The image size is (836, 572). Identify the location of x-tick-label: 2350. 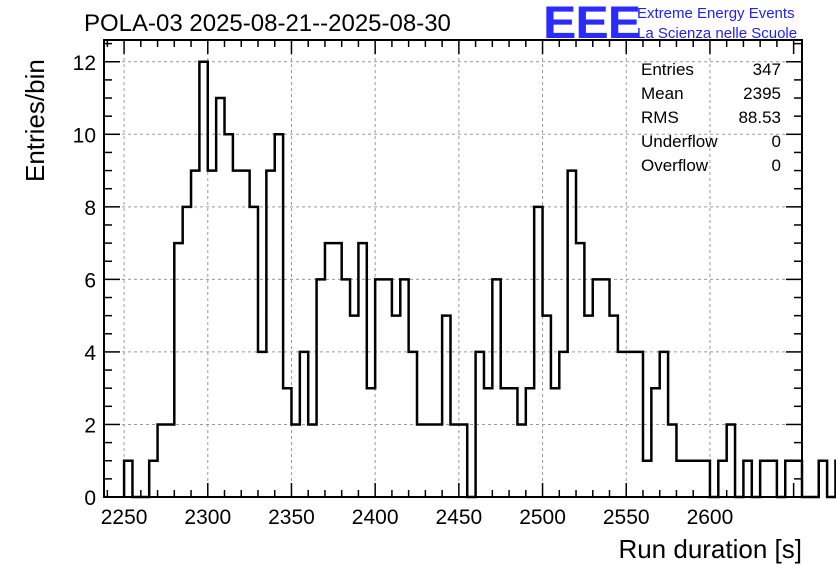
(291, 517).